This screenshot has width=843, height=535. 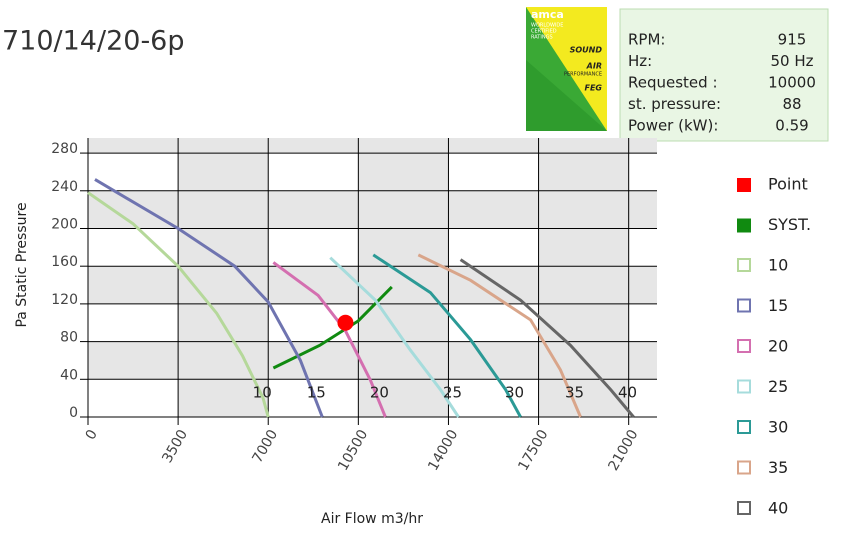 What do you see at coordinates (514, 393) in the screenshot?
I see `curve-label: 30` at bounding box center [514, 393].